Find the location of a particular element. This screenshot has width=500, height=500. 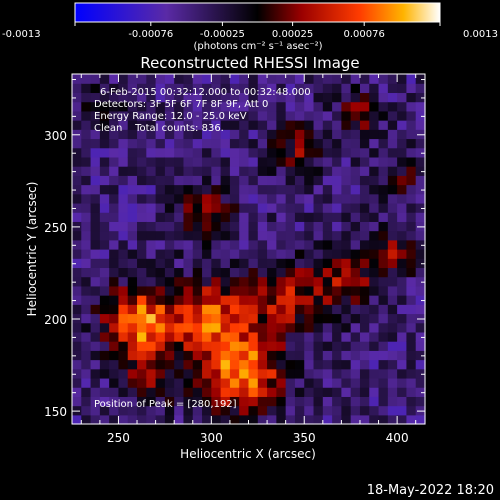

y-tick-label: 200 is located at coordinates (55, 320).